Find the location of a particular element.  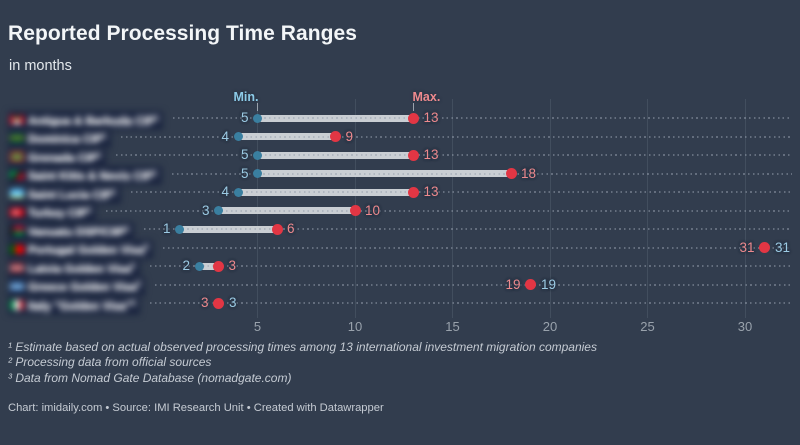

program-label: Vanuatu DSP/CIIP1 is located at coordinates (71, 231).